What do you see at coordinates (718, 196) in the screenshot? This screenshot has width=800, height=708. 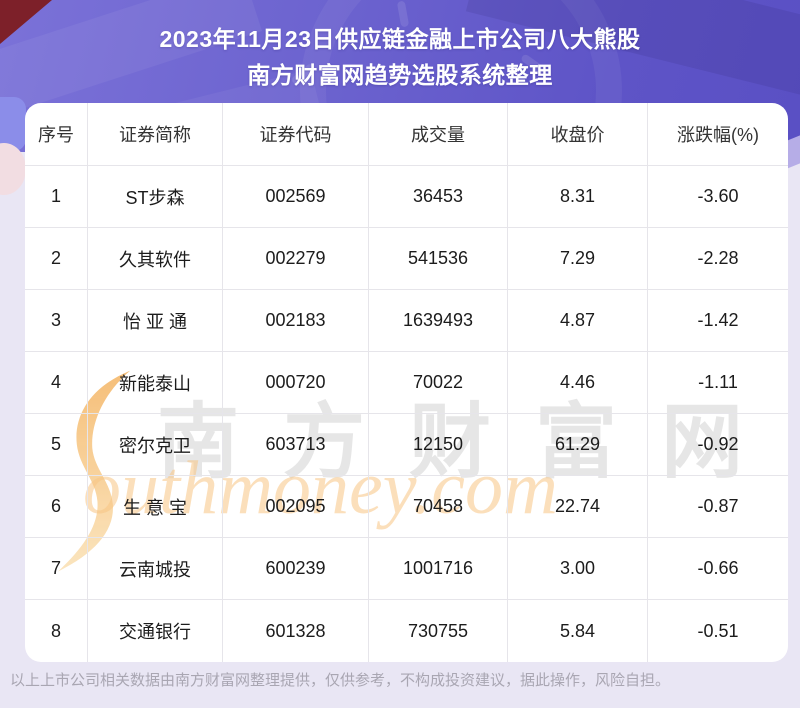 I see `table-cell: -3.60` at bounding box center [718, 196].